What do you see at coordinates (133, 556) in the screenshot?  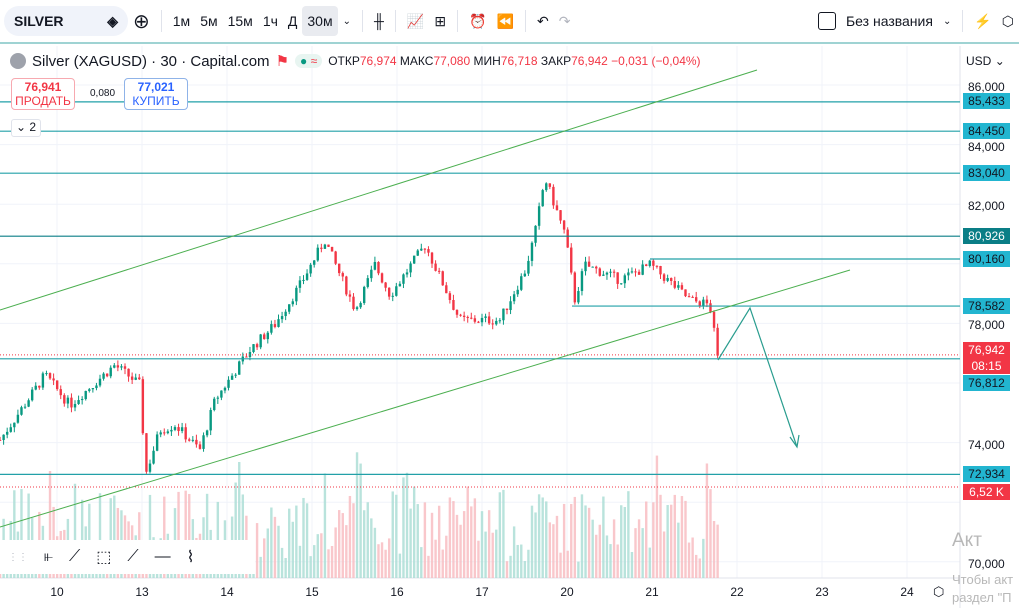 I see `ray-icon: ⟋` at bounding box center [133, 556].